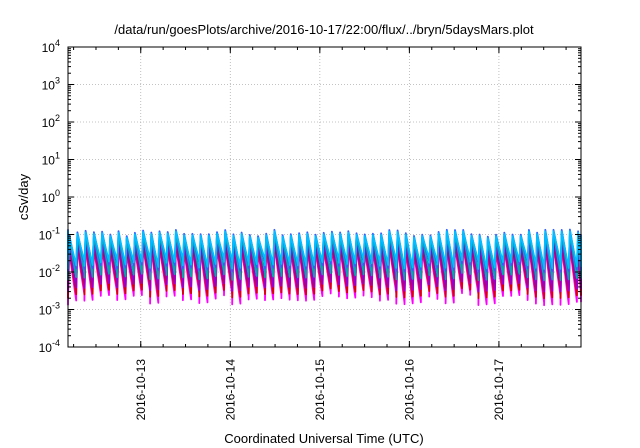  Describe the element at coordinates (51, 84) in the screenshot. I see `y-tick-label: 10³` at that location.